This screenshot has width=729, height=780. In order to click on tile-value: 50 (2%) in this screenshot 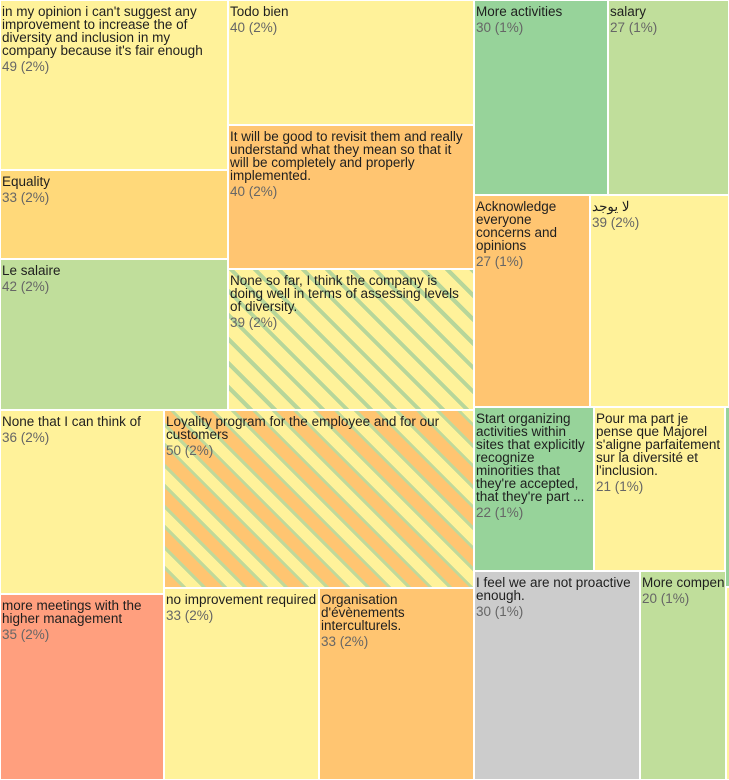, I will do `click(190, 450)`.